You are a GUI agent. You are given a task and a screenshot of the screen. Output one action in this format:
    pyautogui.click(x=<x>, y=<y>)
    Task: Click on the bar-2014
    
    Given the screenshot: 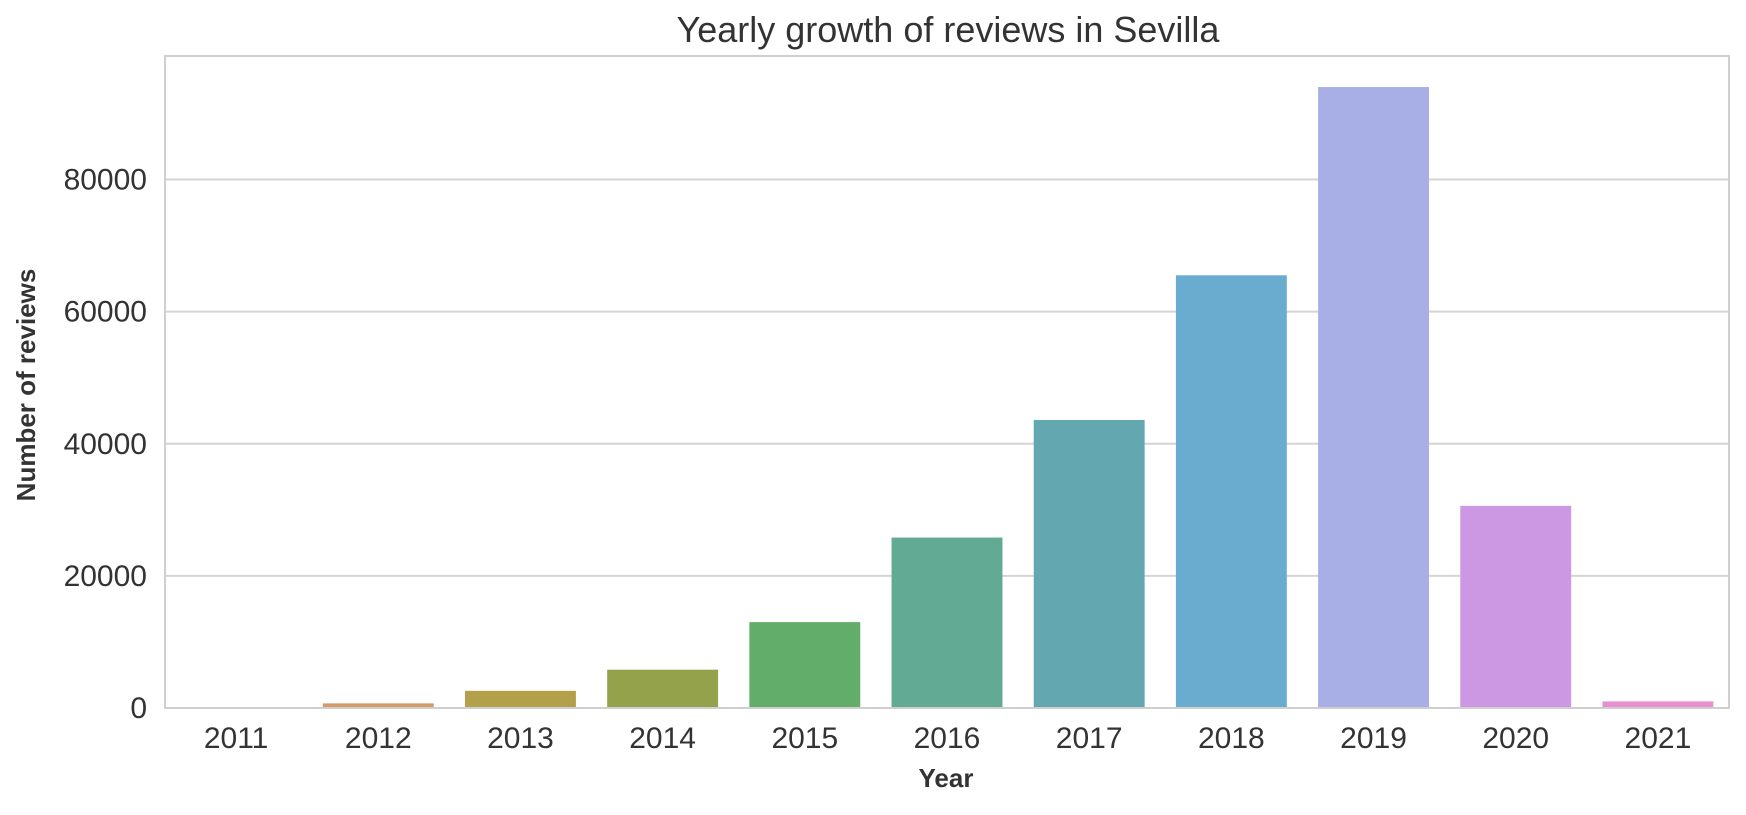 What is the action you would take?
    pyautogui.click(x=663, y=688)
    